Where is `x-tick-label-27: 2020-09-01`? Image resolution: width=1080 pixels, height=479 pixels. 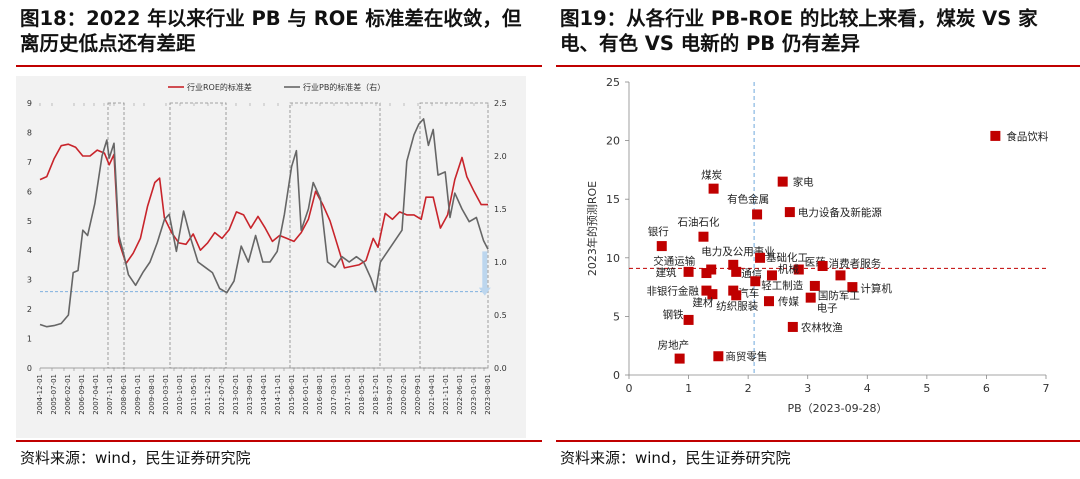
x-tick-label-27: 2020-09-01 is located at coordinates (418, 394).